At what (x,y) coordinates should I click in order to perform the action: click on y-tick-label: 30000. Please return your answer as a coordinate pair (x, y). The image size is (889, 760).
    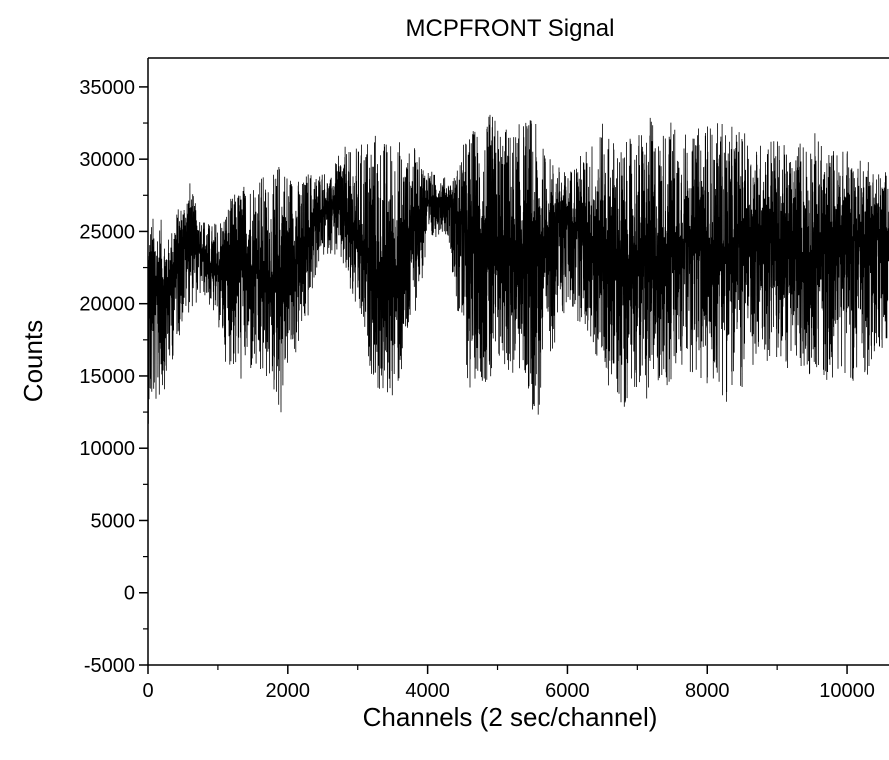
    Looking at the image, I should click on (107, 160).